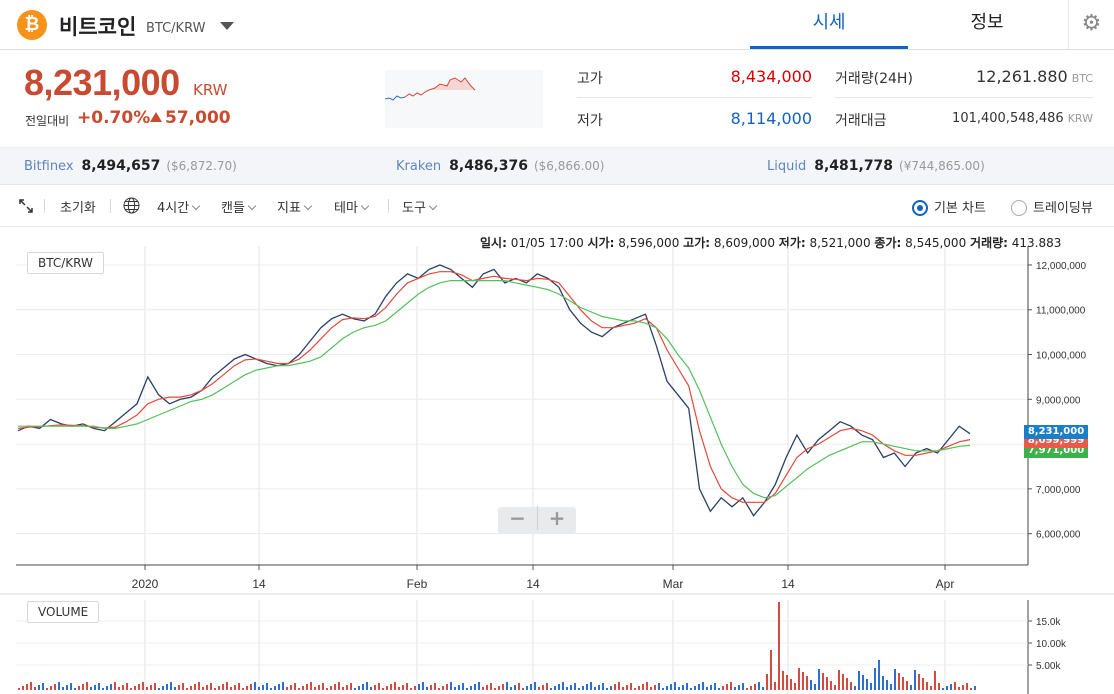 The width and height of the screenshot is (1114, 694). Describe the element at coordinates (792, 243) in the screenshot. I see `ohlc-low-label: 저가:` at that location.